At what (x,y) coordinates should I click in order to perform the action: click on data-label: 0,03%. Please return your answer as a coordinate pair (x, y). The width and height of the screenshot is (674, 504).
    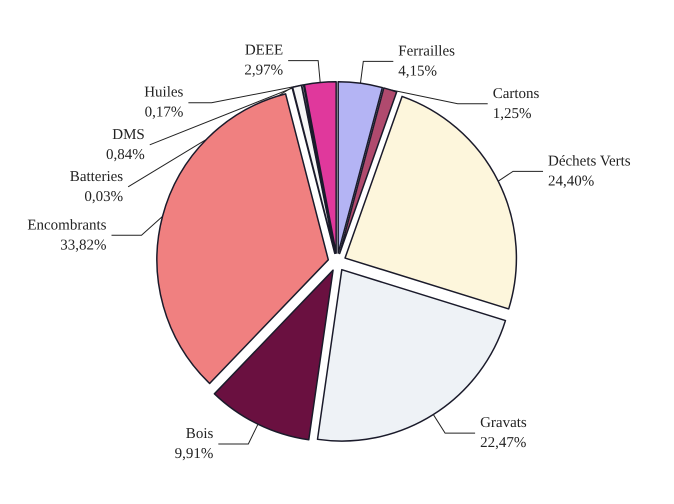
    Looking at the image, I should click on (104, 196).